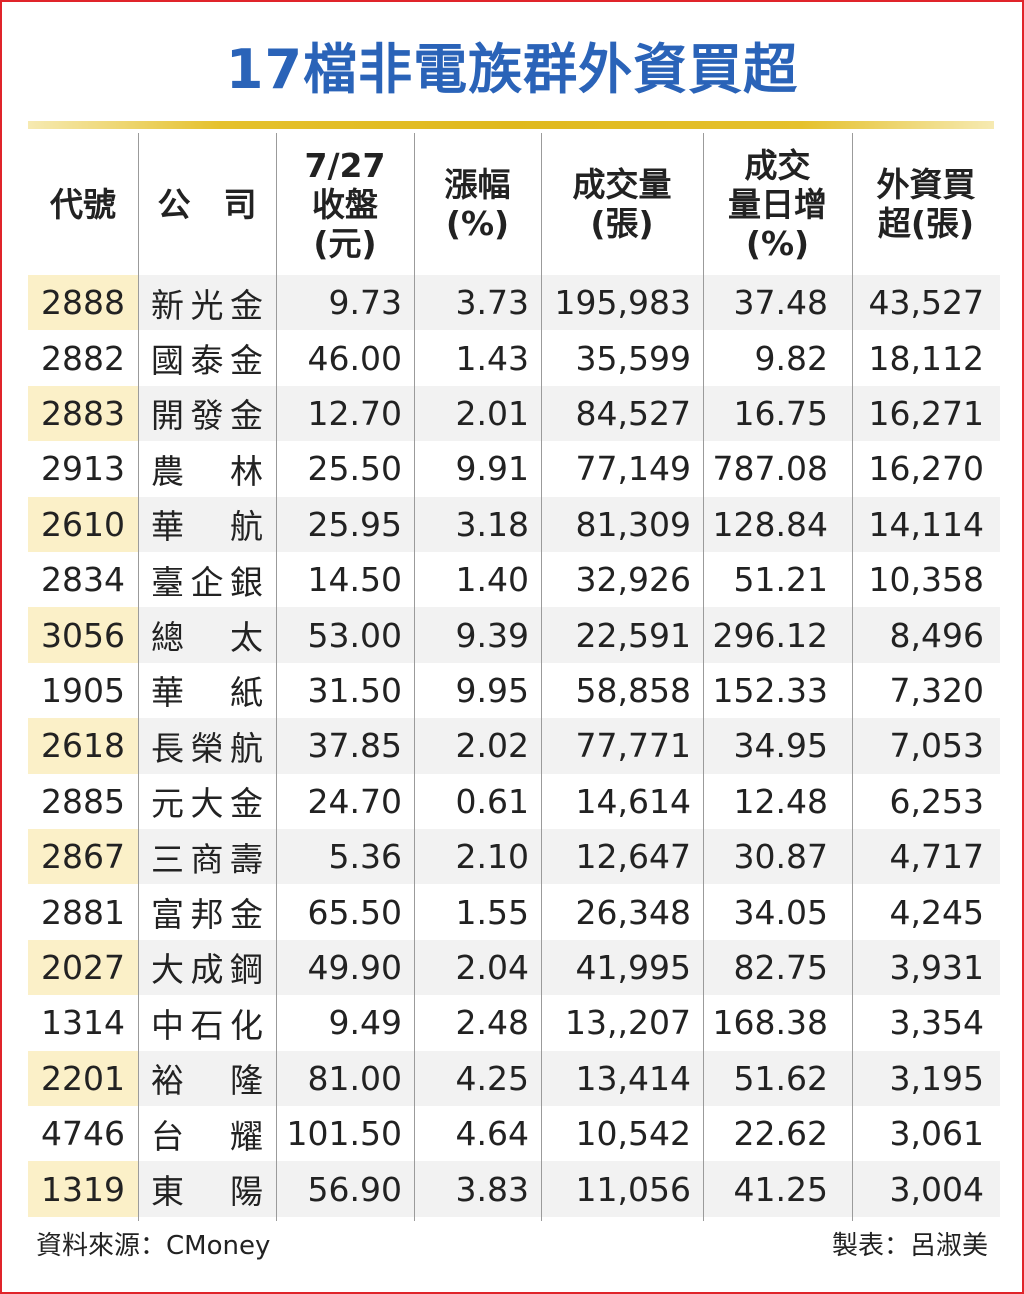 The width and height of the screenshot is (1024, 1294). What do you see at coordinates (207, 970) in the screenshot?
I see `cell-company-name: 大成鋼` at bounding box center [207, 970].